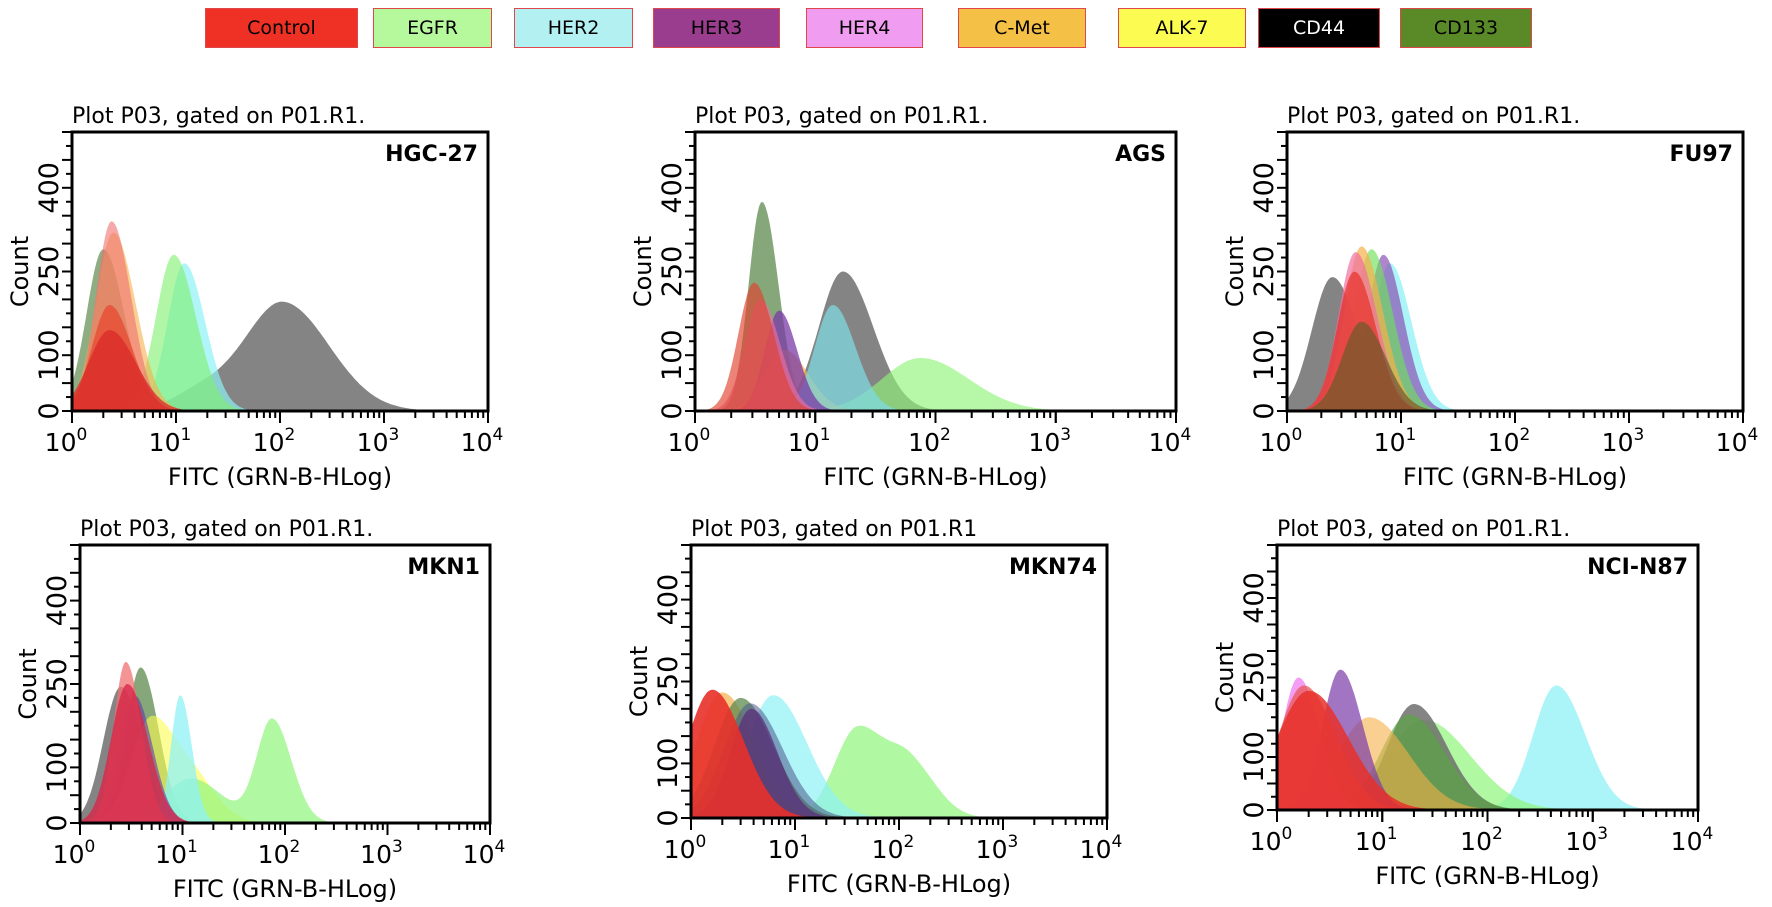 This screenshot has height=907, width=1772. What do you see at coordinates (1319, 28) in the screenshot?
I see `legend-item-cd44: CD44` at bounding box center [1319, 28].